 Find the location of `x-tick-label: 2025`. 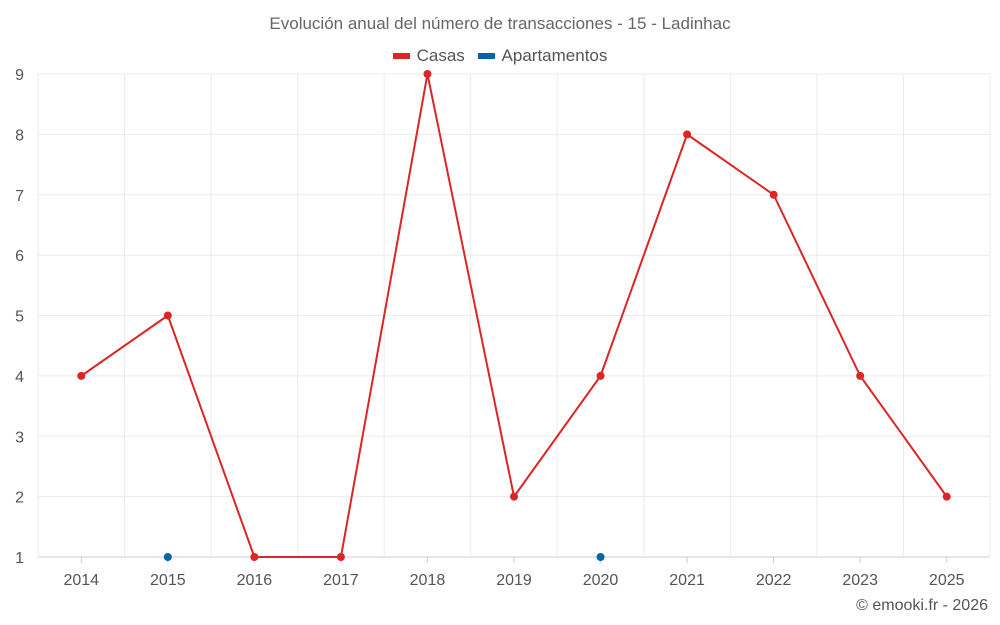

x-tick-label: 2025 is located at coordinates (947, 580).